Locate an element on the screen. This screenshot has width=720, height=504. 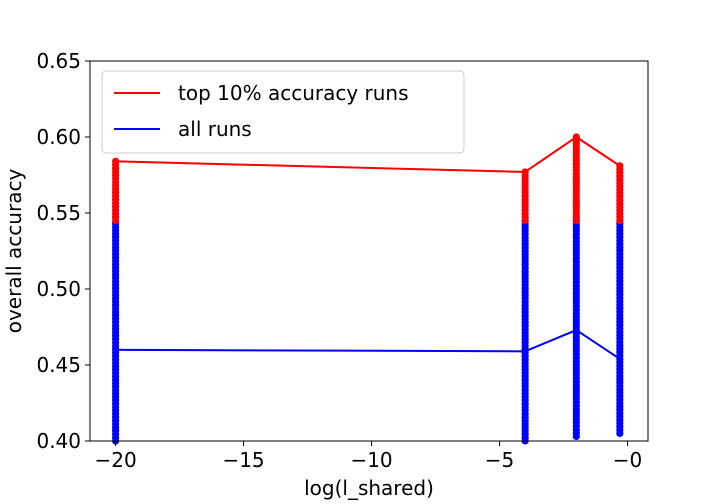
y-tick-label-4: 0.60 is located at coordinates (58, 137).